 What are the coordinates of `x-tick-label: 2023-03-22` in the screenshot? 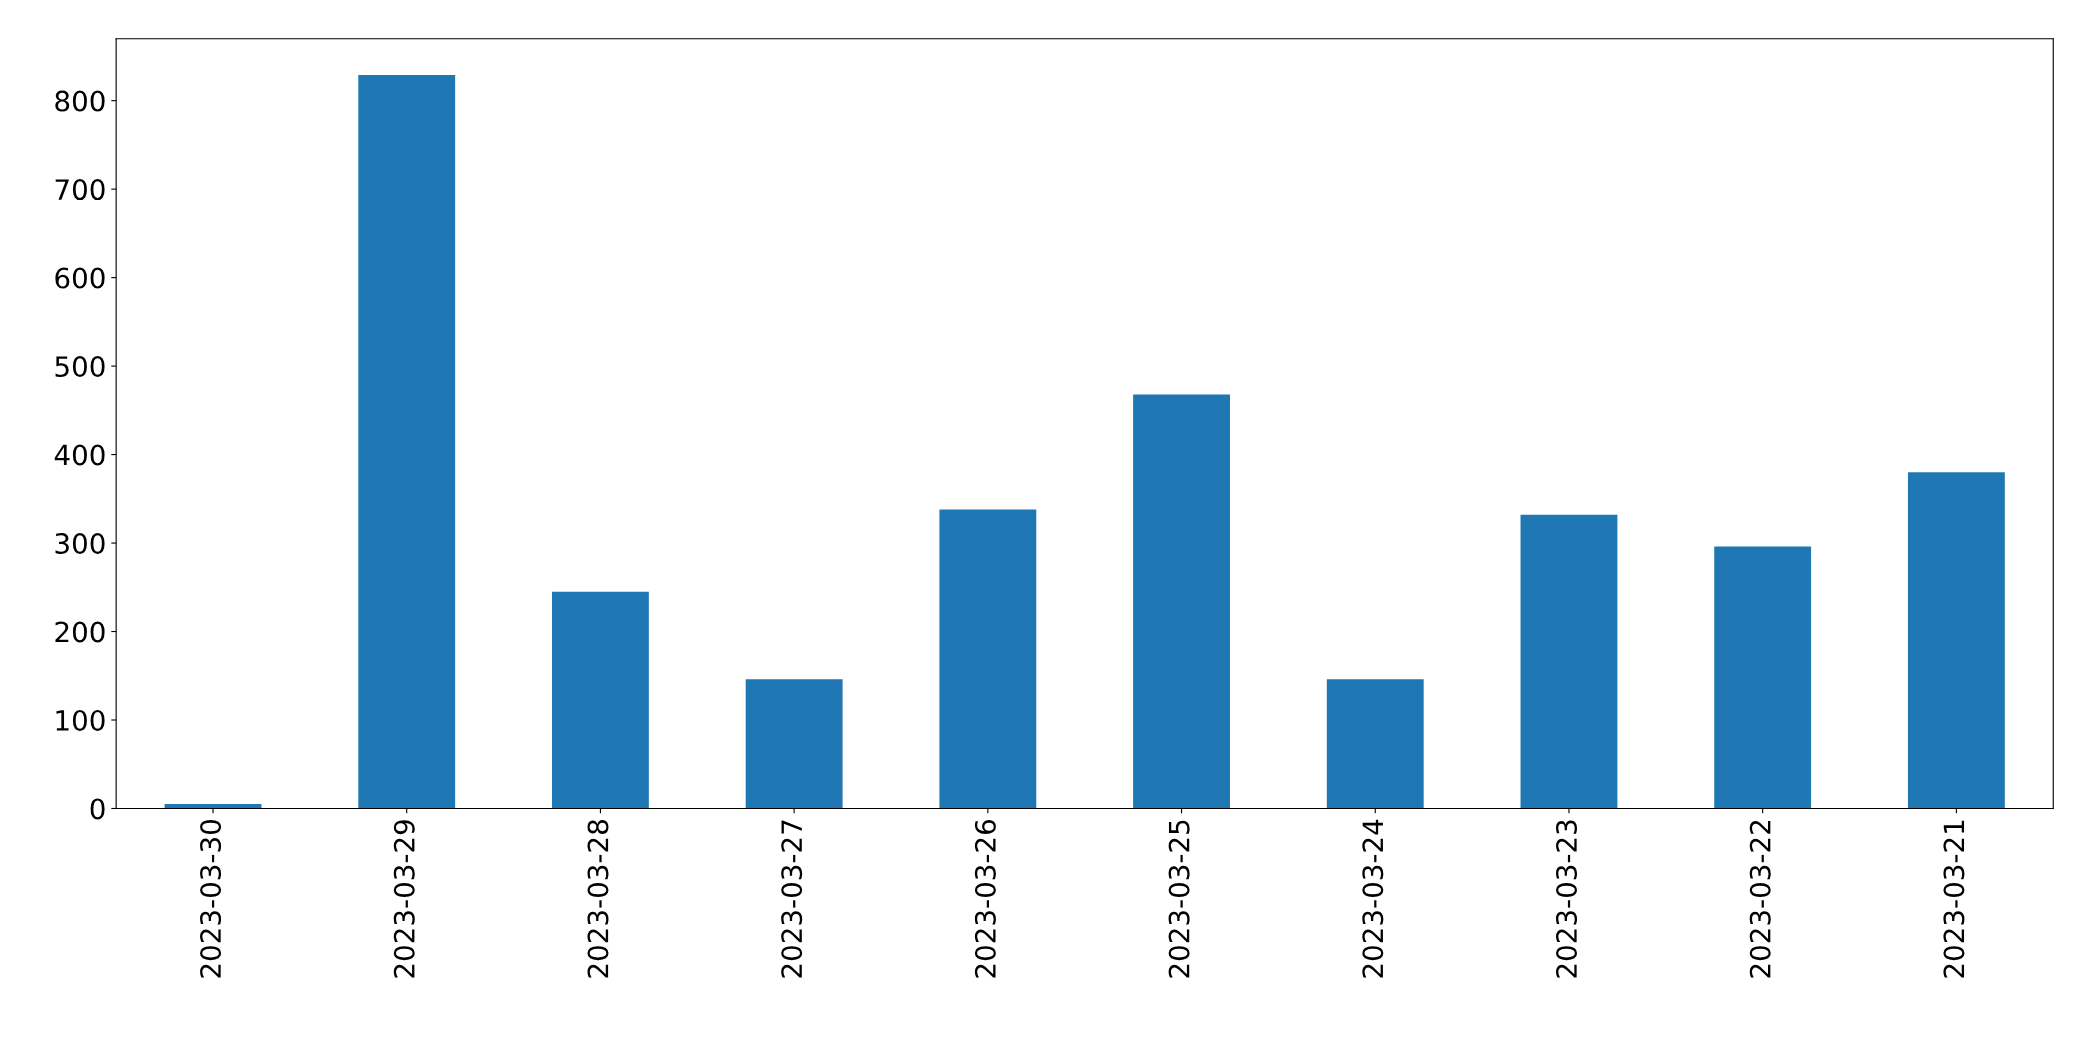 It's located at (1760, 899).